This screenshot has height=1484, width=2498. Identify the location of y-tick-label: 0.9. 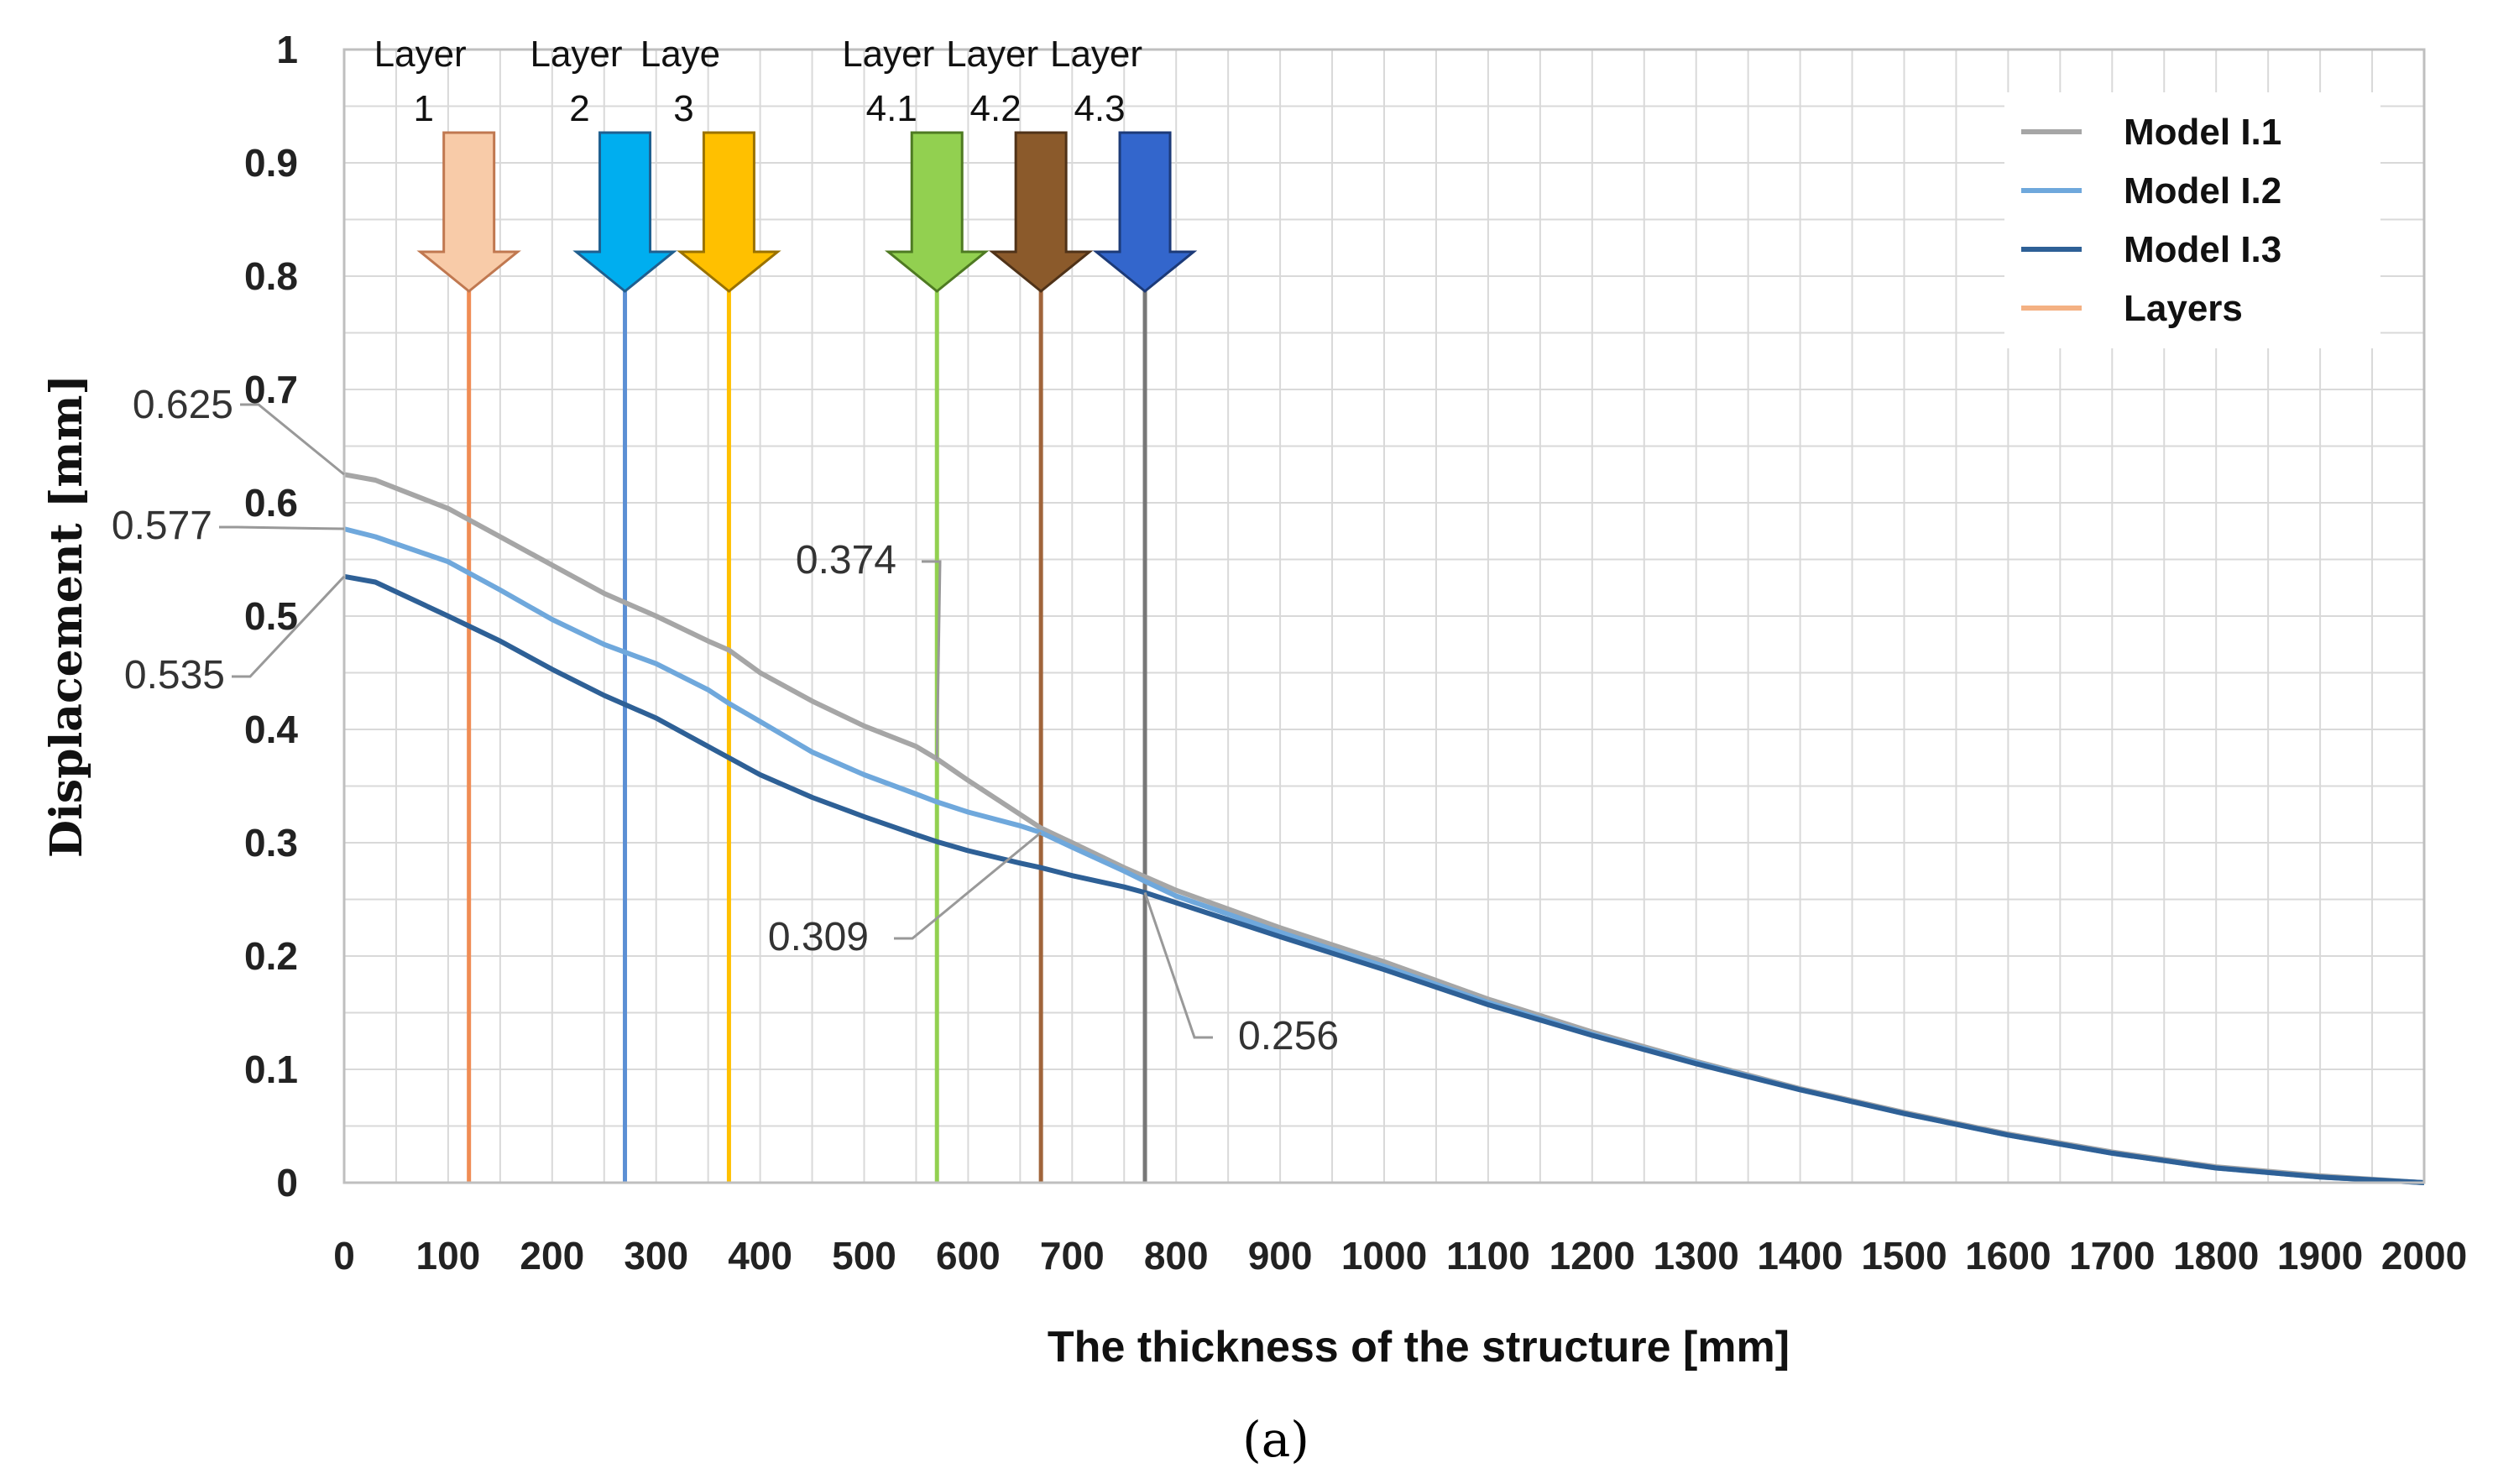
(271, 163).